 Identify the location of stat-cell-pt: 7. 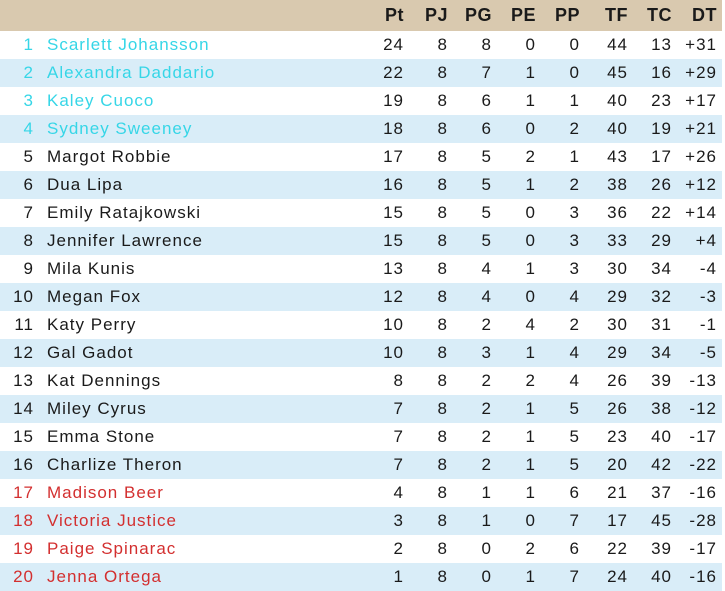
(398, 436).